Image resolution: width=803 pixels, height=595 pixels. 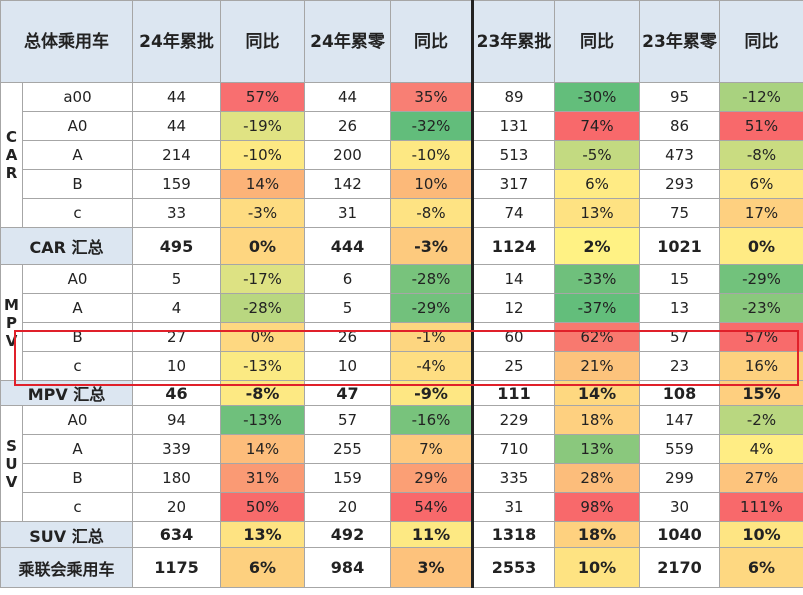 What do you see at coordinates (176, 567) in the screenshot?
I see `volume-cell: 1175` at bounding box center [176, 567].